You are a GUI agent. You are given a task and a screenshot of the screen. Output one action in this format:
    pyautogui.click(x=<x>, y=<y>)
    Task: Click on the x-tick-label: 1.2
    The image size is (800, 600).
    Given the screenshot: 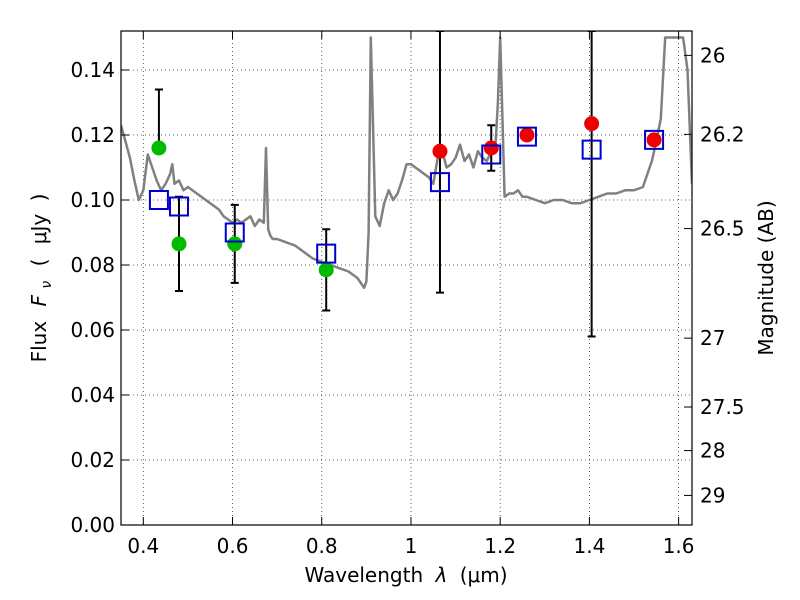 What is the action you would take?
    pyautogui.click(x=500, y=546)
    